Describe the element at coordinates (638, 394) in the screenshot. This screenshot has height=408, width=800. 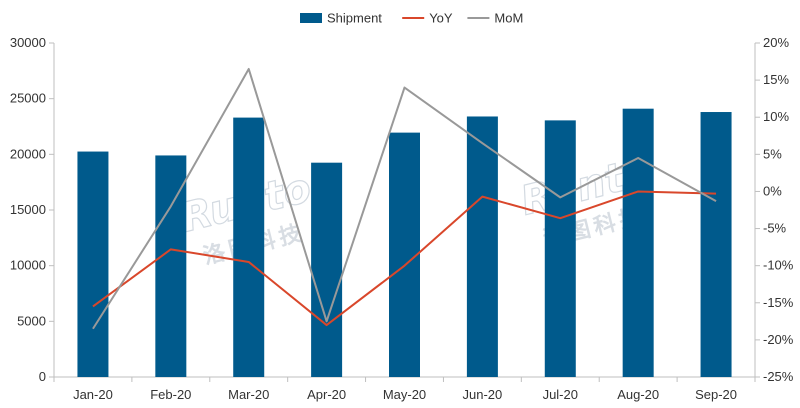
I see `x-tick-label: Aug-20` at that location.